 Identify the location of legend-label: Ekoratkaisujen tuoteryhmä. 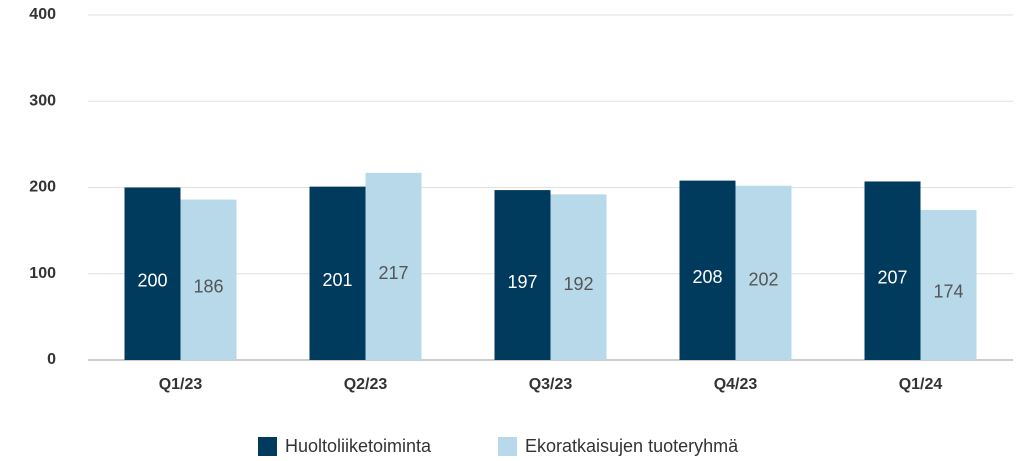
(632, 446).